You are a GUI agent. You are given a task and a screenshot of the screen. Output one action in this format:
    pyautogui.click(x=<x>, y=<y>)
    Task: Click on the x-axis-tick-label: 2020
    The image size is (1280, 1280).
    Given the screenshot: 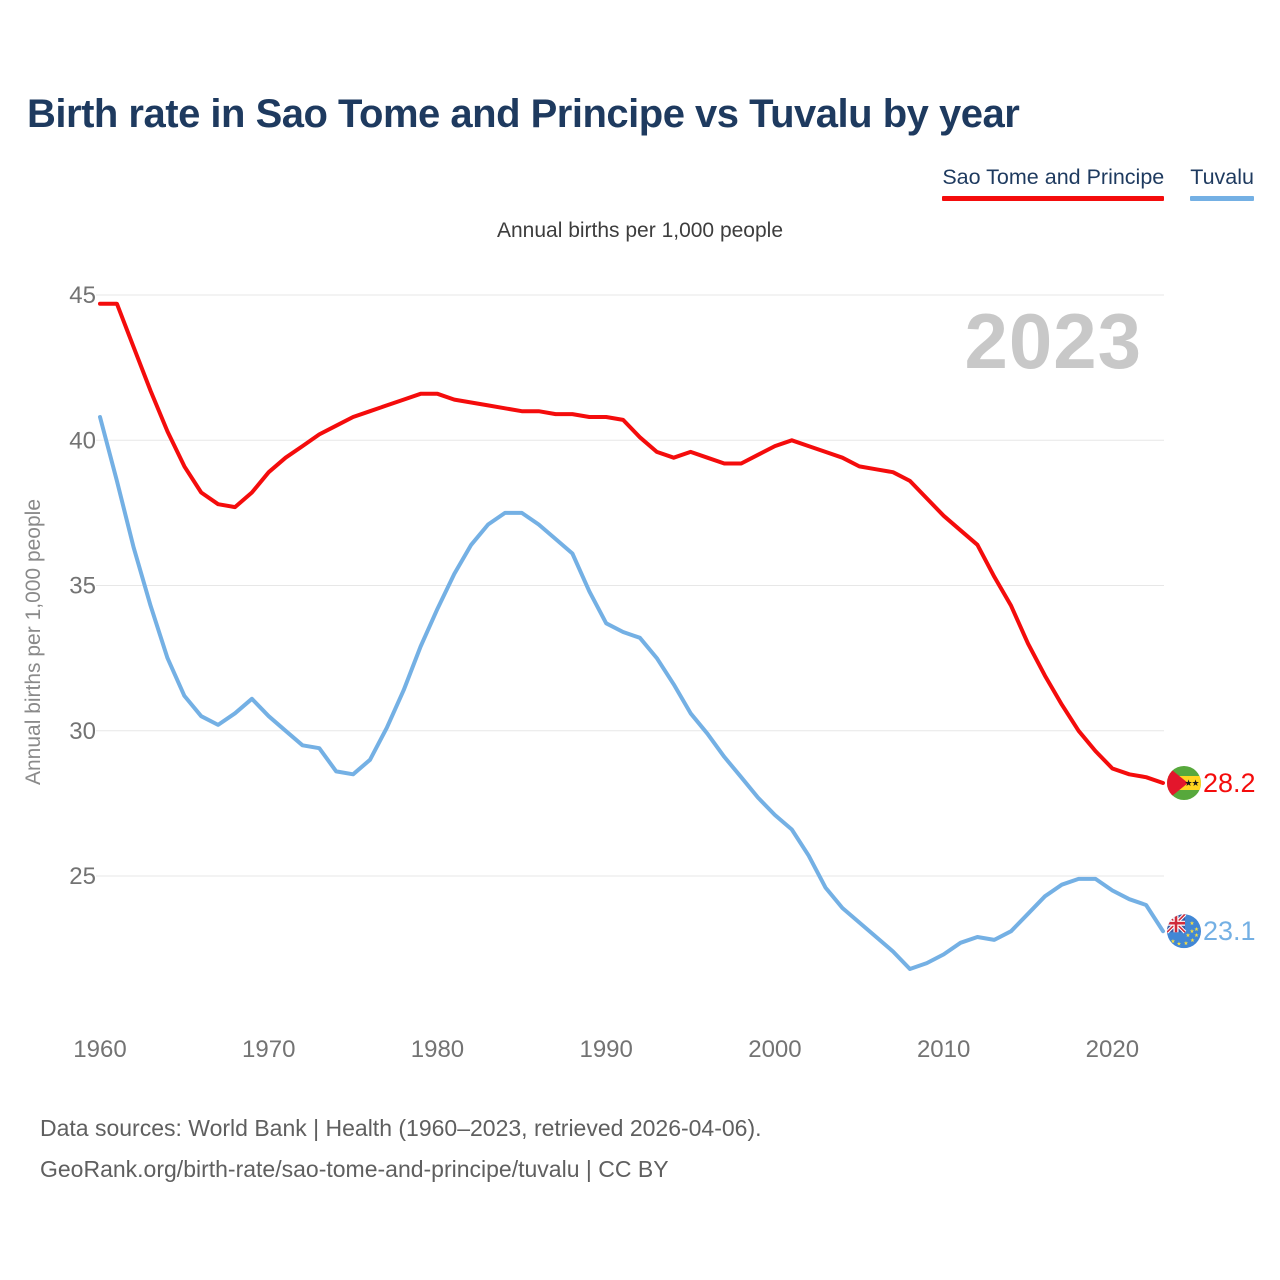 What is the action you would take?
    pyautogui.click(x=1112, y=1049)
    